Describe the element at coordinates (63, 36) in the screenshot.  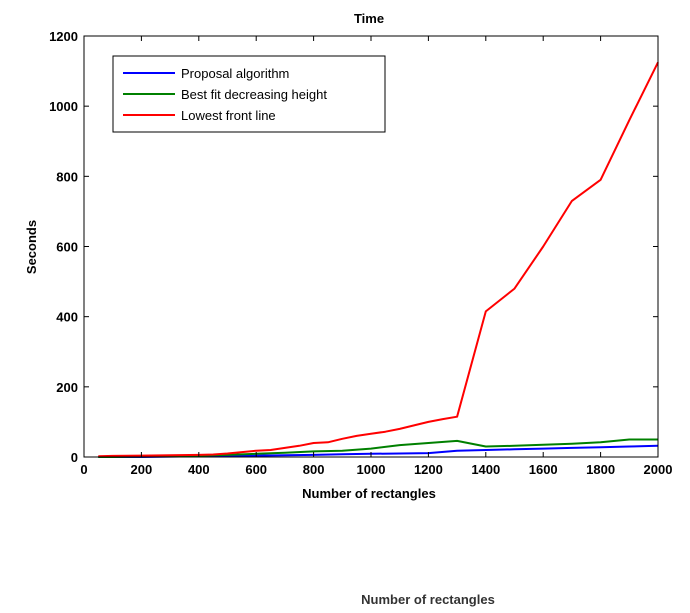
I see `y-tick-label: 1200` at that location.